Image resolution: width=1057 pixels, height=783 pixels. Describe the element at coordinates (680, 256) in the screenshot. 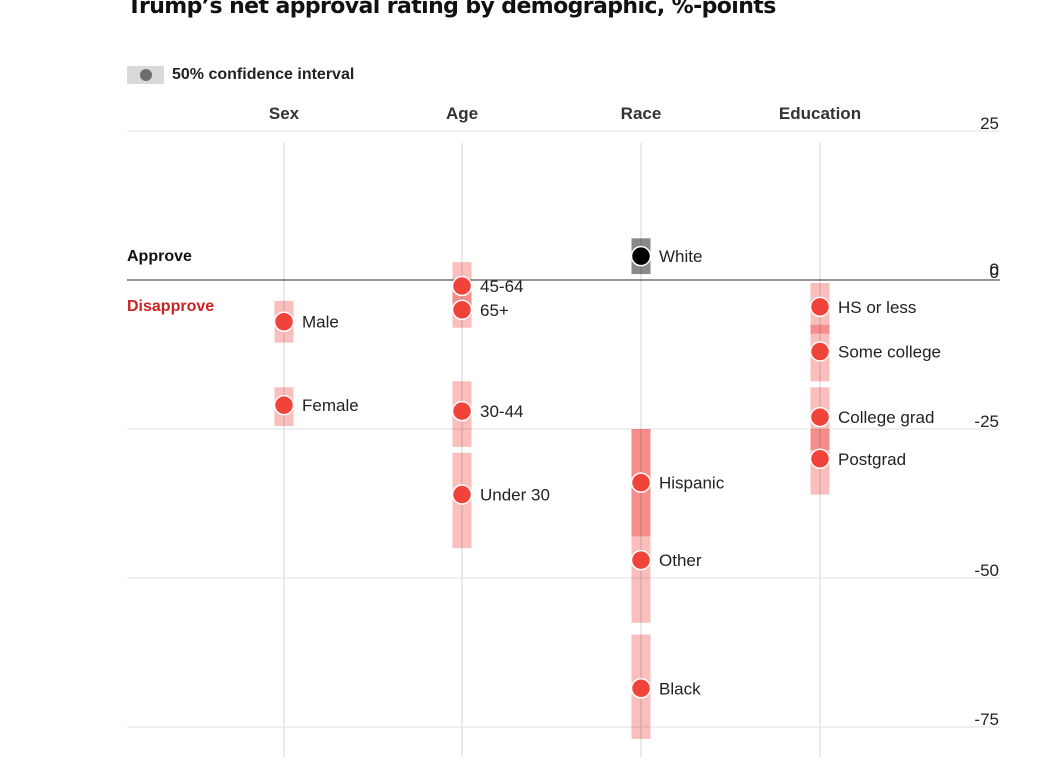

I see `data-point-label: White` at that location.